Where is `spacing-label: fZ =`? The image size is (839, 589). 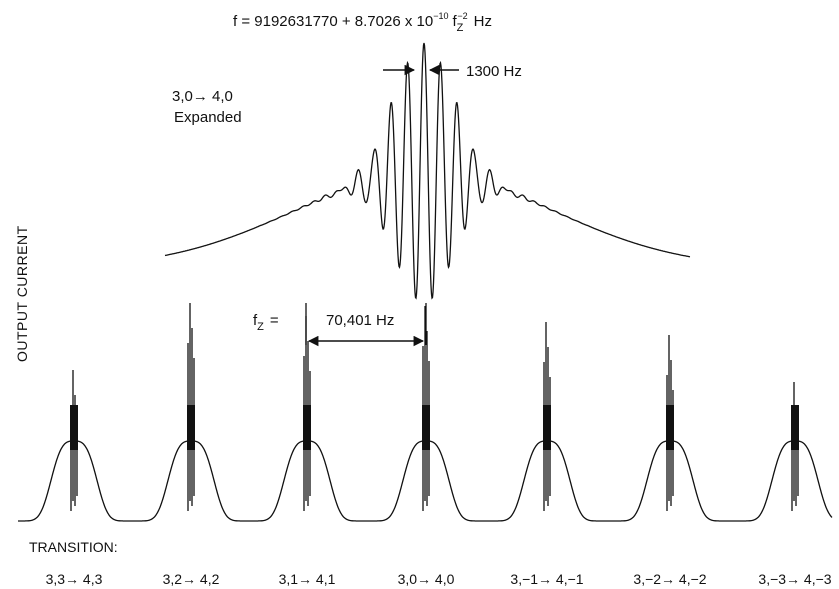
spacing-label: fZ = is located at coordinates (266, 322).